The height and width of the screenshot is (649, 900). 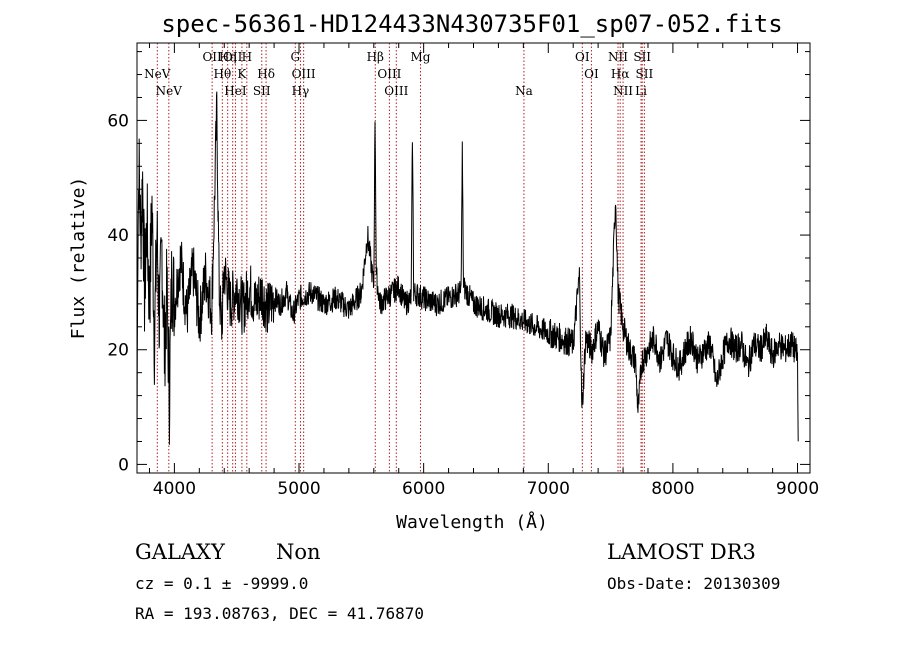 What do you see at coordinates (118, 121) in the screenshot?
I see `y-tick-label: 60` at bounding box center [118, 121].